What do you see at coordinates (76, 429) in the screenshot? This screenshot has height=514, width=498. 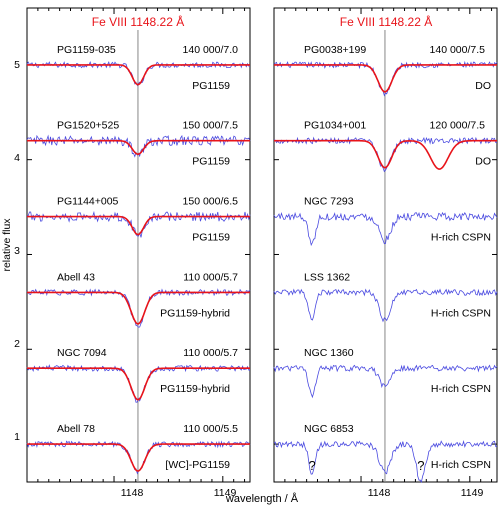 I see `star-name-label: Abell 78` at bounding box center [76, 429].